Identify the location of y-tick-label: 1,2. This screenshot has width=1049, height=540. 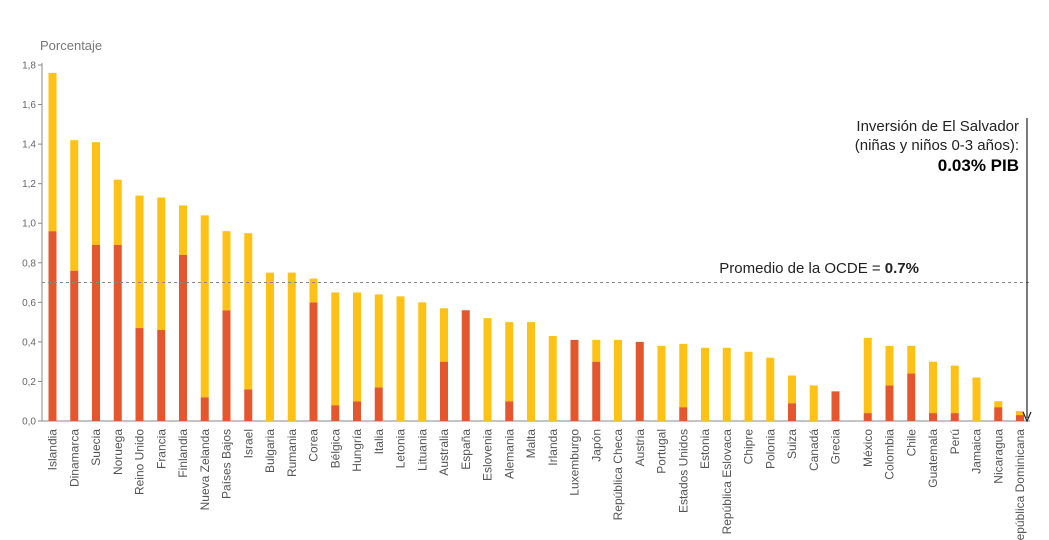
(29, 184).